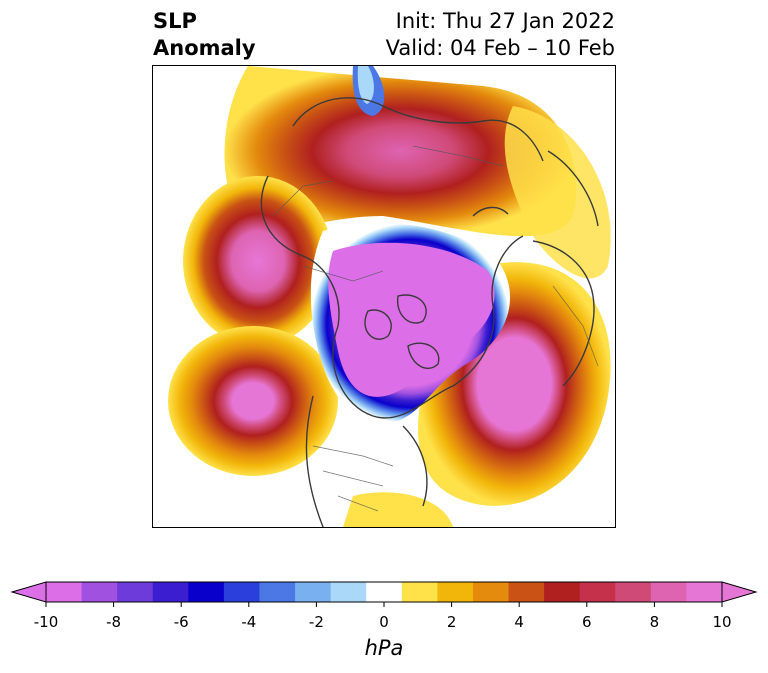 Image resolution: width=768 pixels, height=673 pixels. Describe the element at coordinates (114, 622) in the screenshot. I see `colorbar-tick-label: -8` at that location.